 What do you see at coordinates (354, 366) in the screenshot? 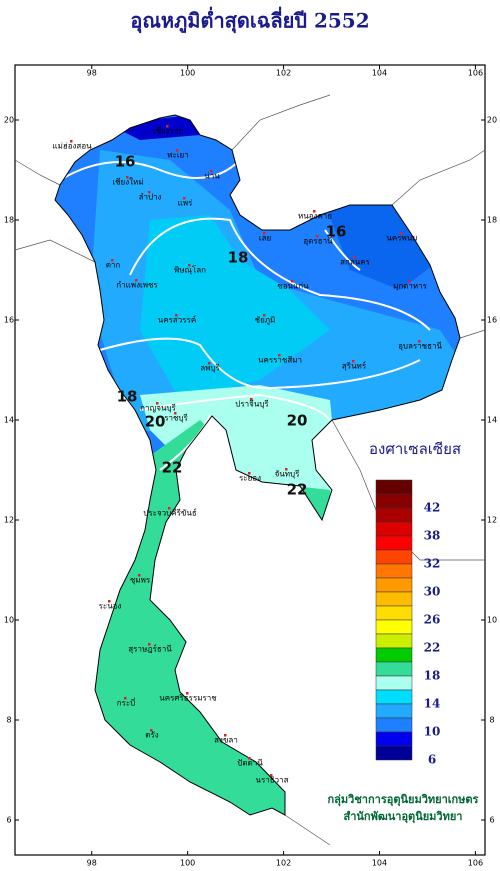
I see `place-label: สุรินทร์` at bounding box center [354, 366].